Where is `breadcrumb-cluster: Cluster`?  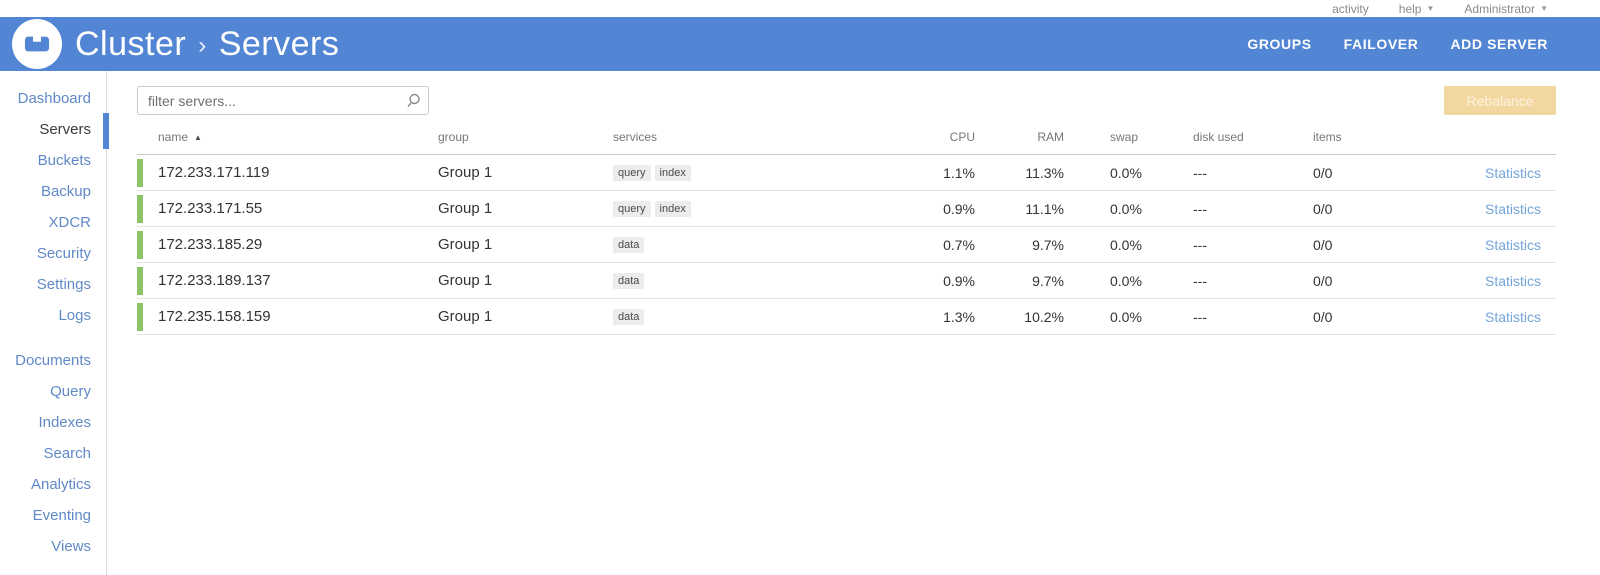
breadcrumb-cluster: Cluster is located at coordinates (131, 43).